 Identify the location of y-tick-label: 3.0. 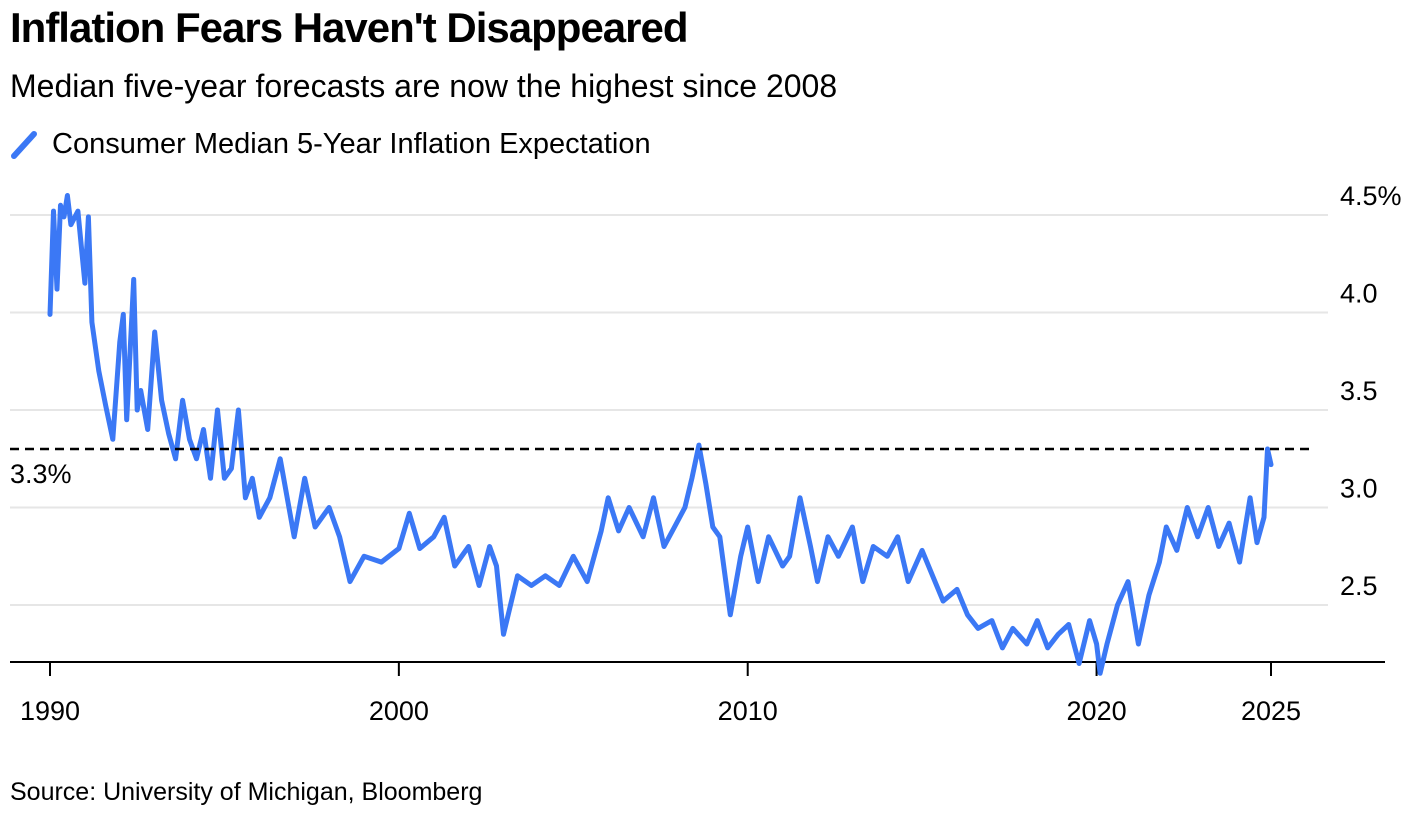
(1359, 489).